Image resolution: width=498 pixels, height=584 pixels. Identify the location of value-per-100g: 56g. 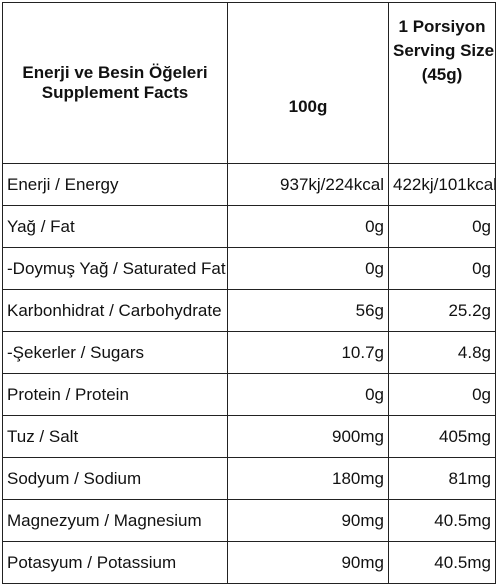
(308, 310).